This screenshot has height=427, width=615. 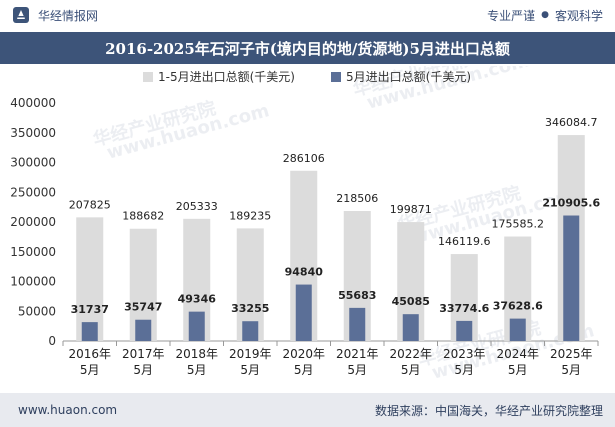 What do you see at coordinates (518, 306) in the screenshot?
I see `data-label-series2: 37628.6` at bounding box center [518, 306].